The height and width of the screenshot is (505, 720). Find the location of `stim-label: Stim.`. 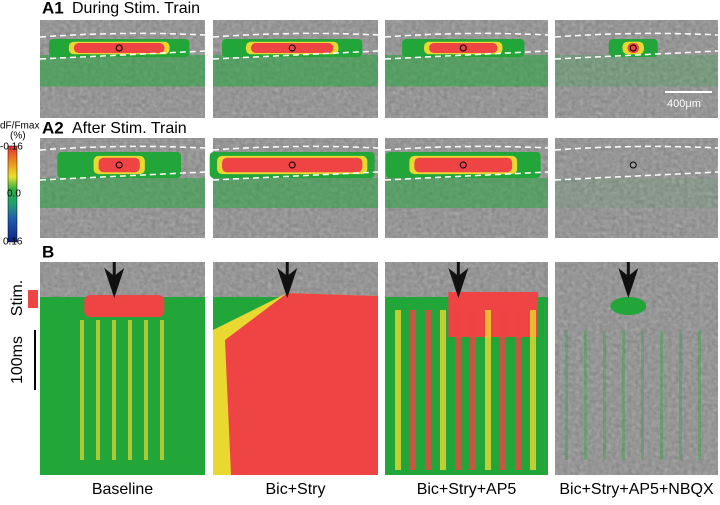

stim-label: Stim. is located at coordinates (17, 298).